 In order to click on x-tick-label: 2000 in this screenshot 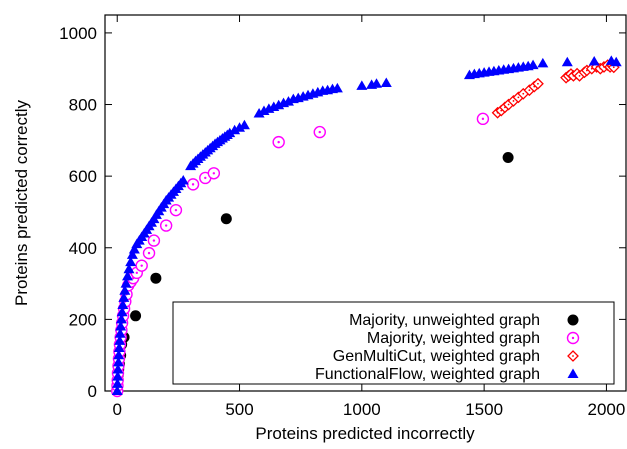, I will do `click(607, 409)`.